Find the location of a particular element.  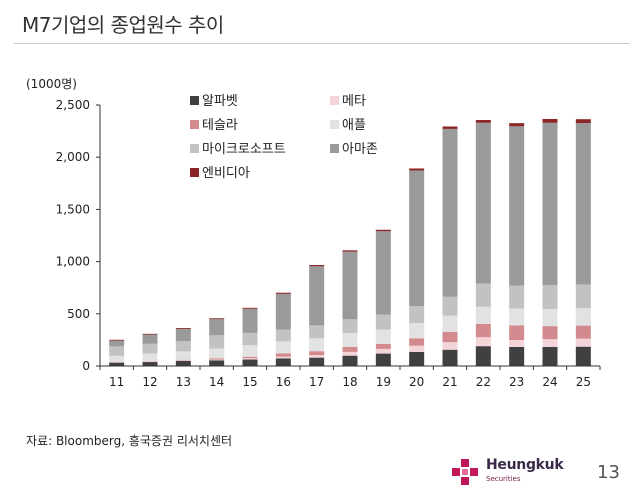

legend-label: 엔비디아 is located at coordinates (226, 173).